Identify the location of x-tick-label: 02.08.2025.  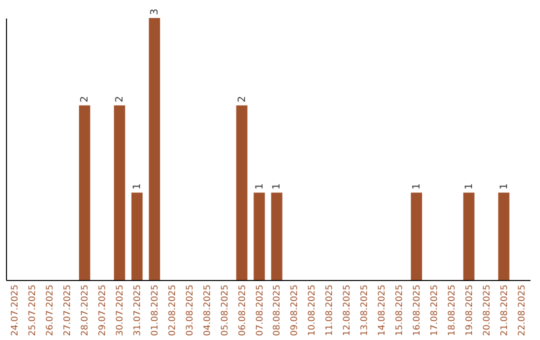
(173, 310).